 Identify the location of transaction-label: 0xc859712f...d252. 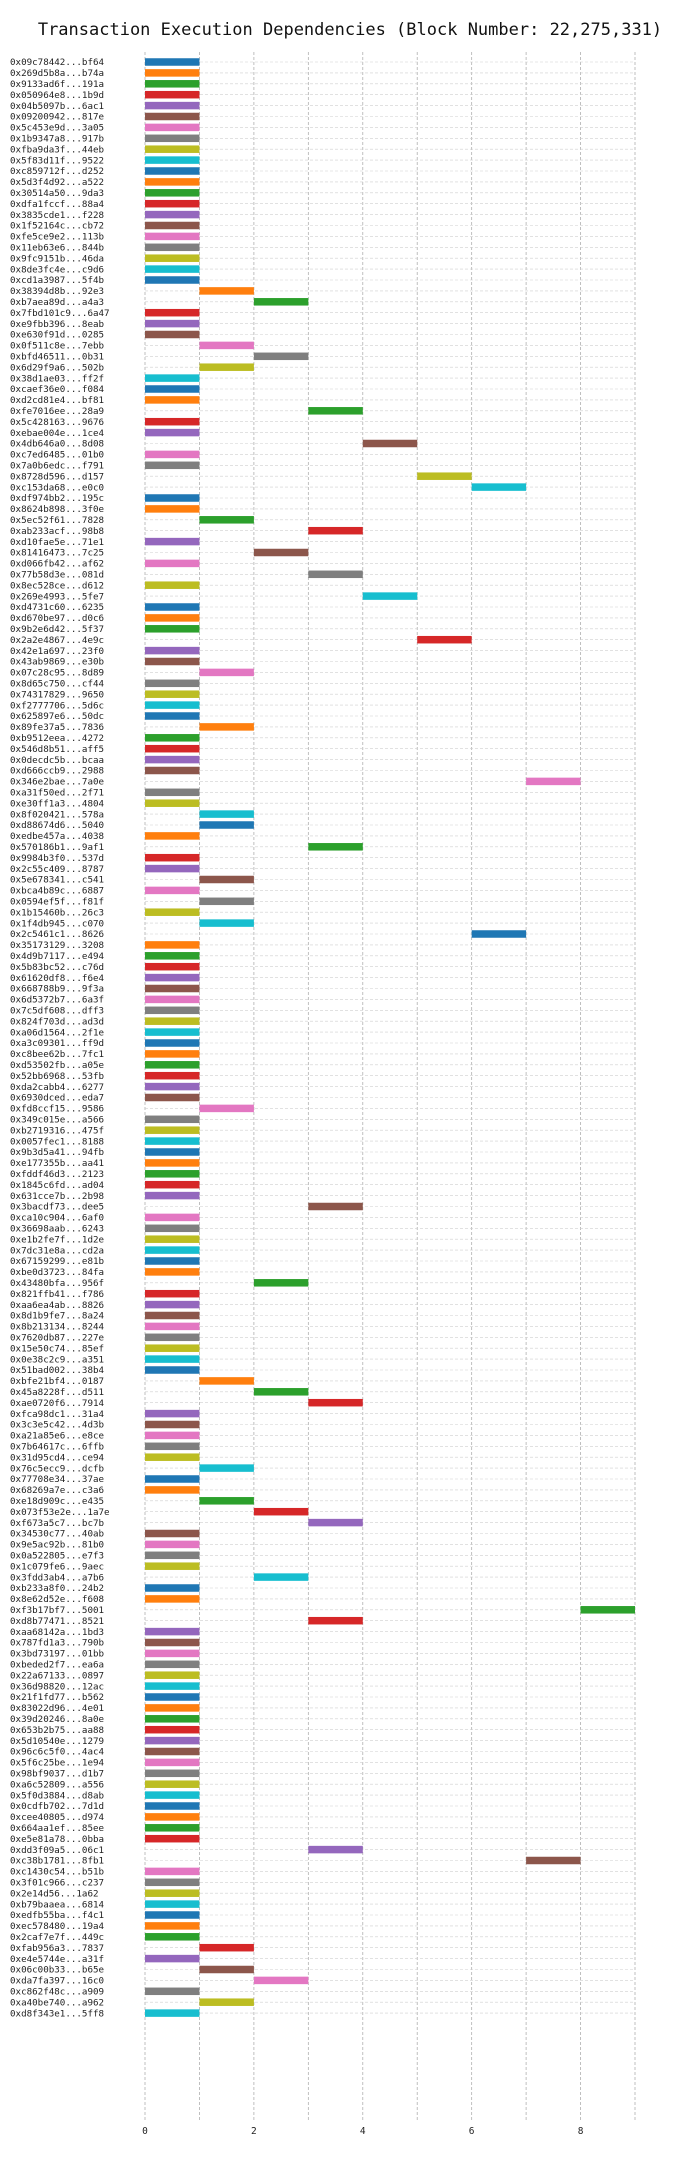
(57, 171).